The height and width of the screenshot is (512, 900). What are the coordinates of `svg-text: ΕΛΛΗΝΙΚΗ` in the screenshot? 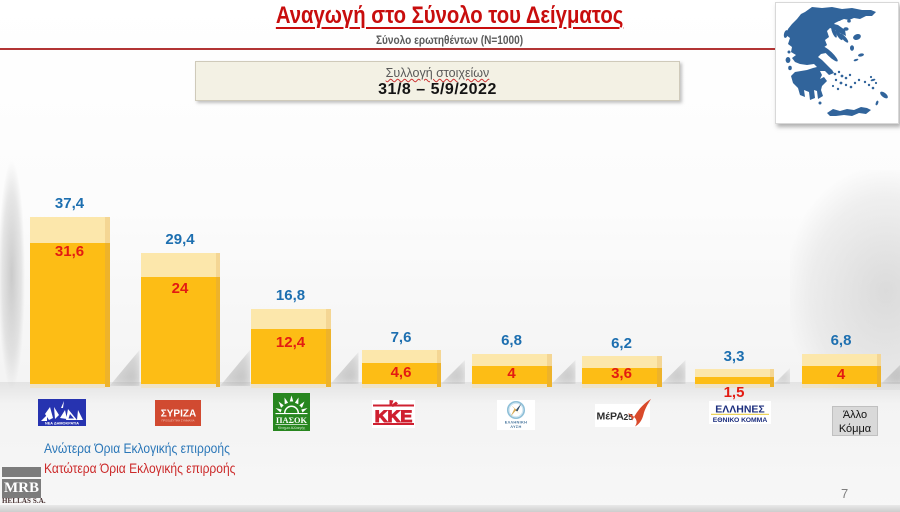 It's located at (516, 422).